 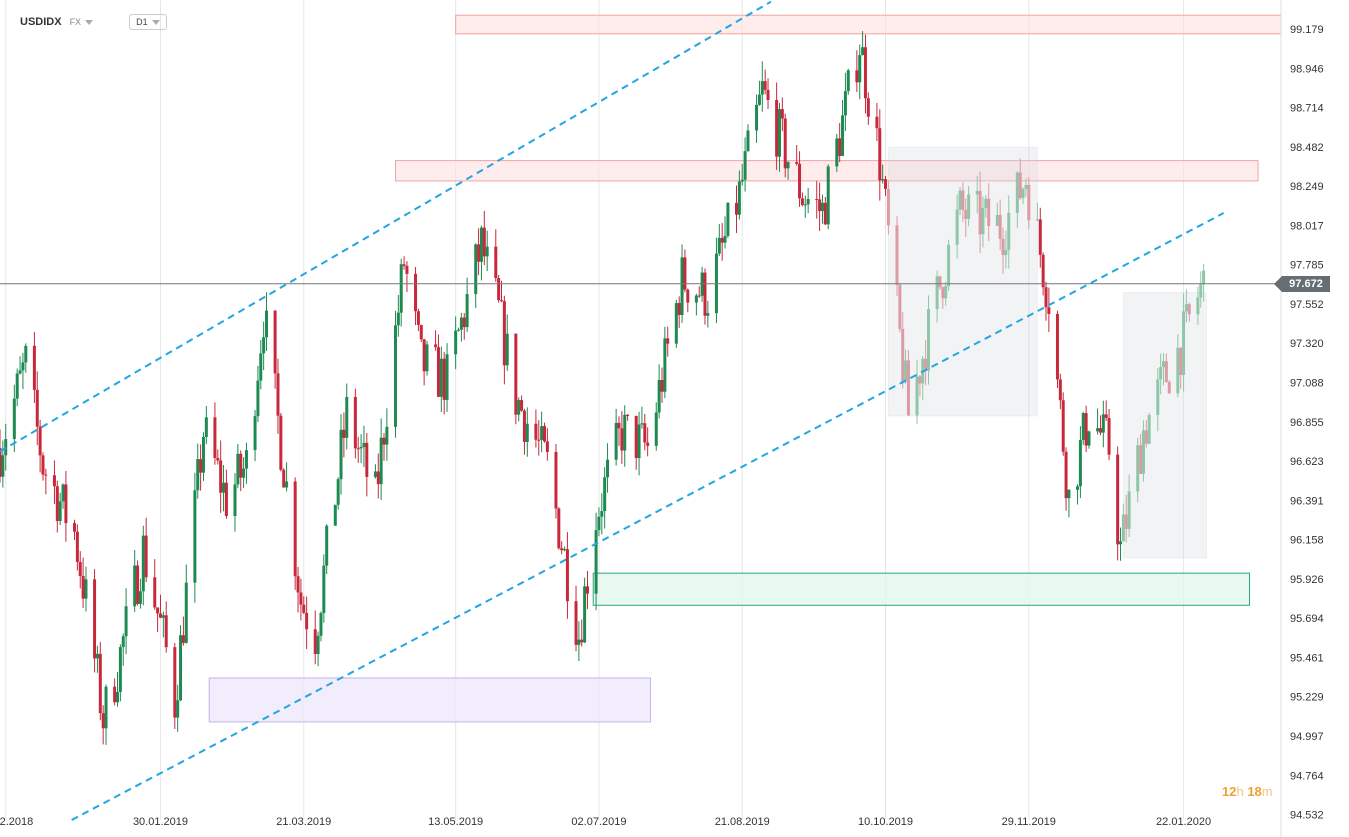 I want to click on timeframe-selector: D1, so click(x=148, y=22).